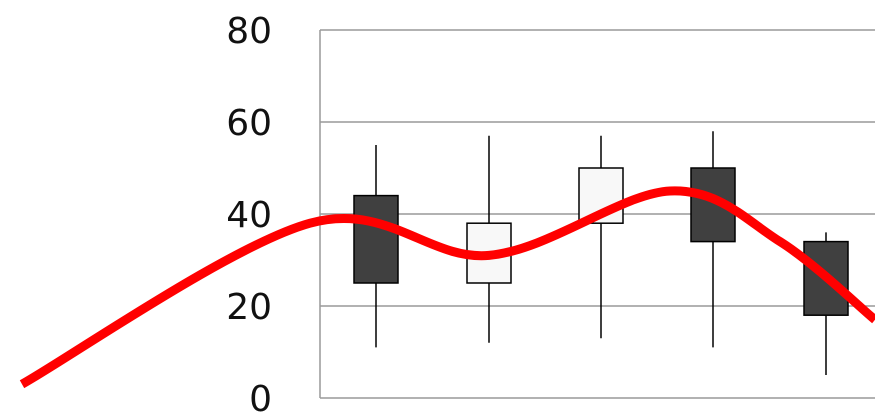 This screenshot has height=418, width=875. I want to click on y-tick-label: 20, so click(249, 307).